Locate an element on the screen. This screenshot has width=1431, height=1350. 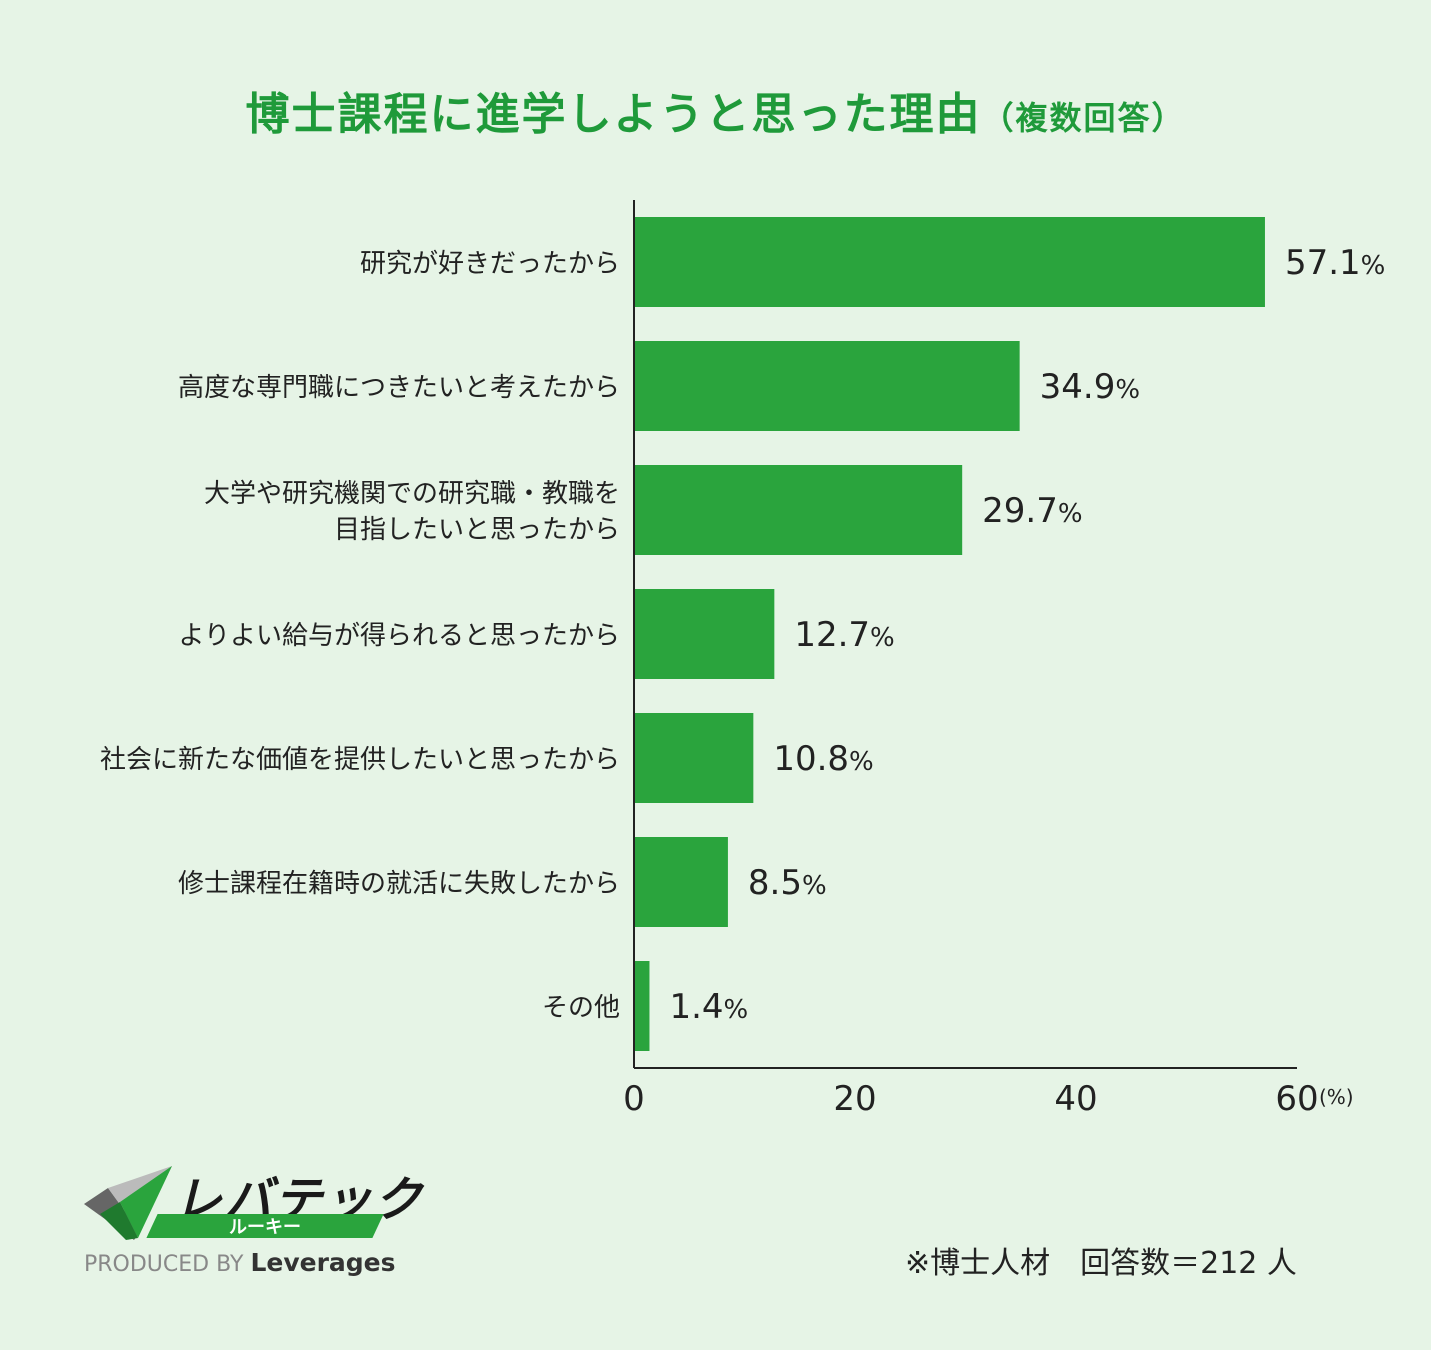
chart-title: 博士課程に進学しようと思った理由（複数回答） is located at coordinates (715, 110).